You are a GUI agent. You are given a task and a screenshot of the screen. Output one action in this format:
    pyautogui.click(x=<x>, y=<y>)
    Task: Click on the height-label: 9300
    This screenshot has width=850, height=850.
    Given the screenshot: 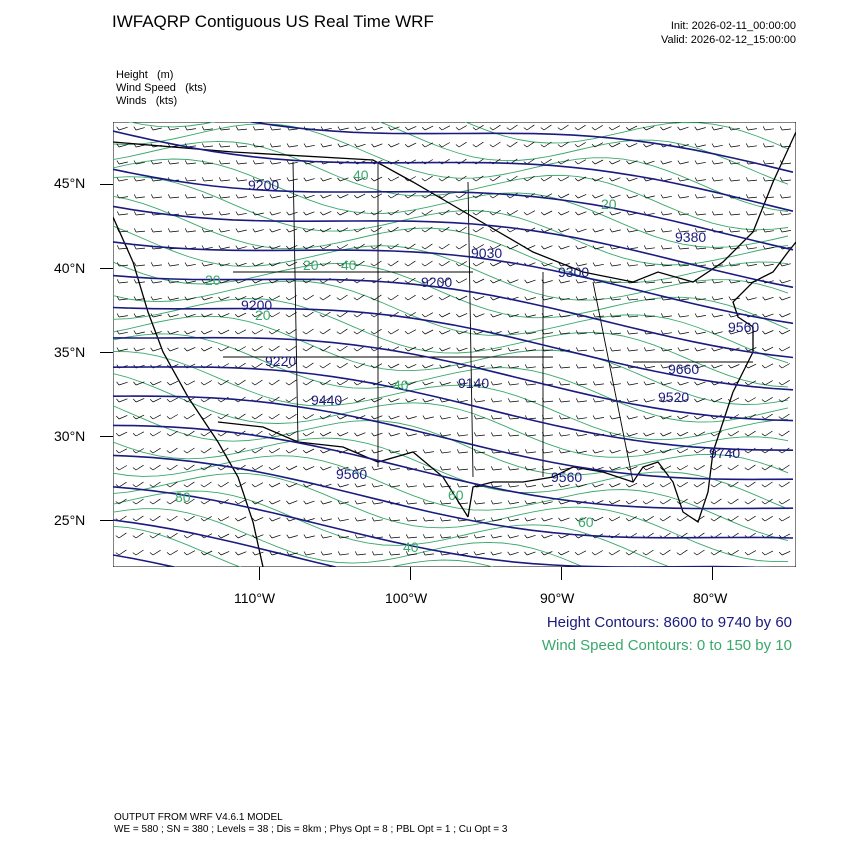 What is the action you would take?
    pyautogui.click(x=573, y=272)
    